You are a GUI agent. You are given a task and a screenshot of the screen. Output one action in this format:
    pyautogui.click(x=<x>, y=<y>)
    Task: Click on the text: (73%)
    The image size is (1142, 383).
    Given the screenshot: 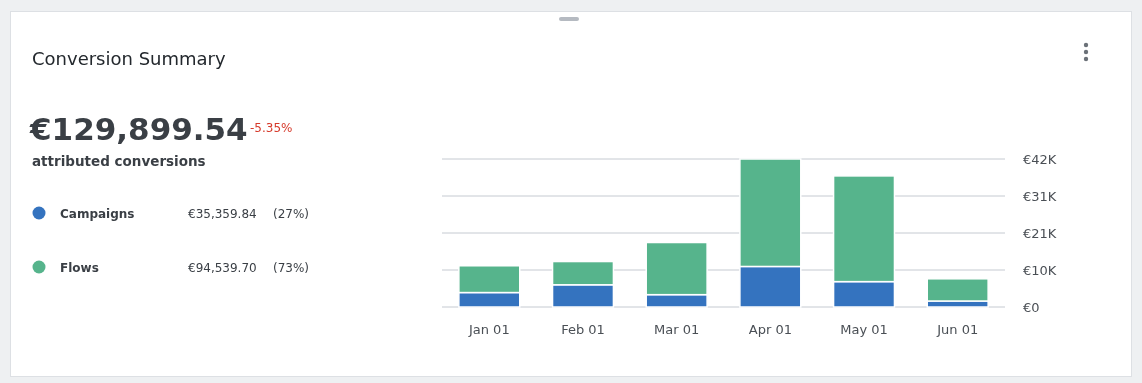 What is the action you would take?
    pyautogui.click(x=291, y=267)
    